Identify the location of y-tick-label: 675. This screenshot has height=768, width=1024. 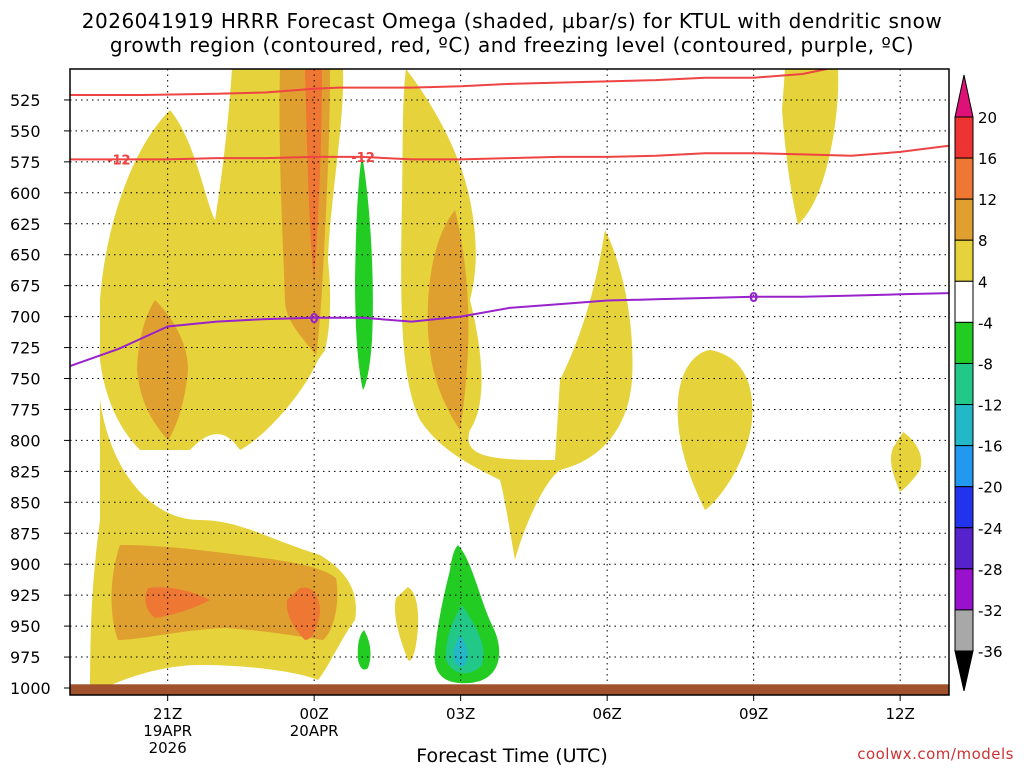
(25, 286).